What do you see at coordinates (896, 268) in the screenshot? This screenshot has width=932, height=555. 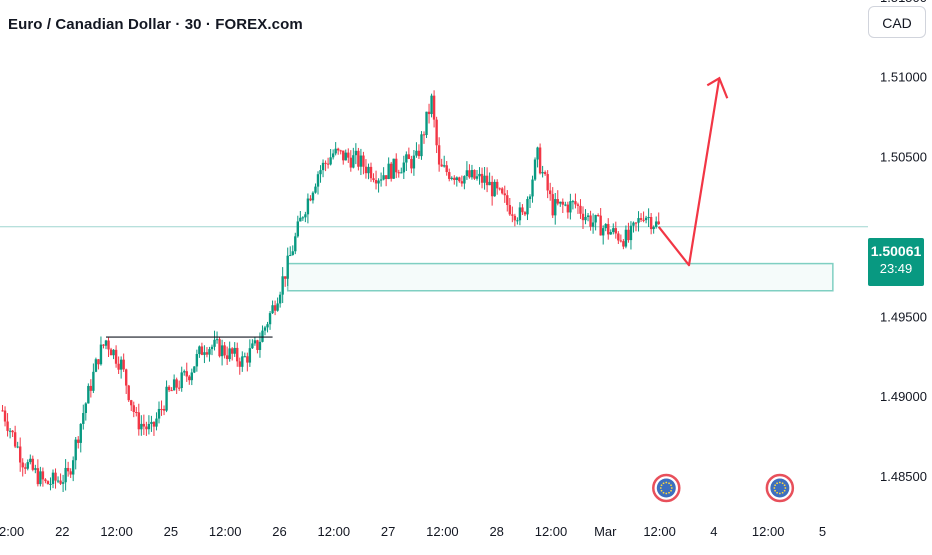 I see `countdown-label: 23:49` at bounding box center [896, 268].